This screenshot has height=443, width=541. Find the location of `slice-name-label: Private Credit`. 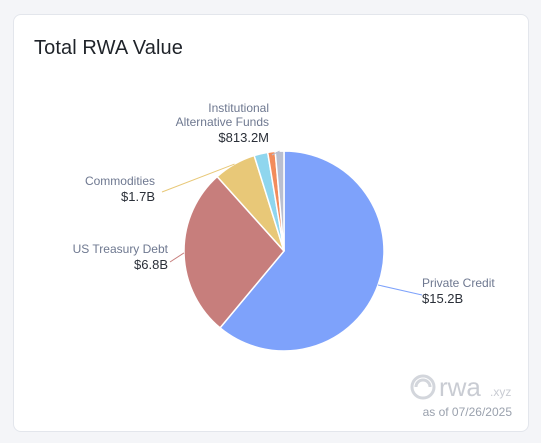

slice-name-label: Private Credit is located at coordinates (458, 283).